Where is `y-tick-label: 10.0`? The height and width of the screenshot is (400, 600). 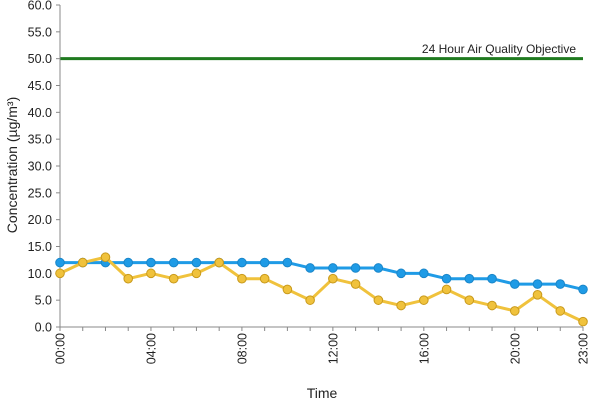
y-tick-label: 10.0 is located at coordinates (40, 274).